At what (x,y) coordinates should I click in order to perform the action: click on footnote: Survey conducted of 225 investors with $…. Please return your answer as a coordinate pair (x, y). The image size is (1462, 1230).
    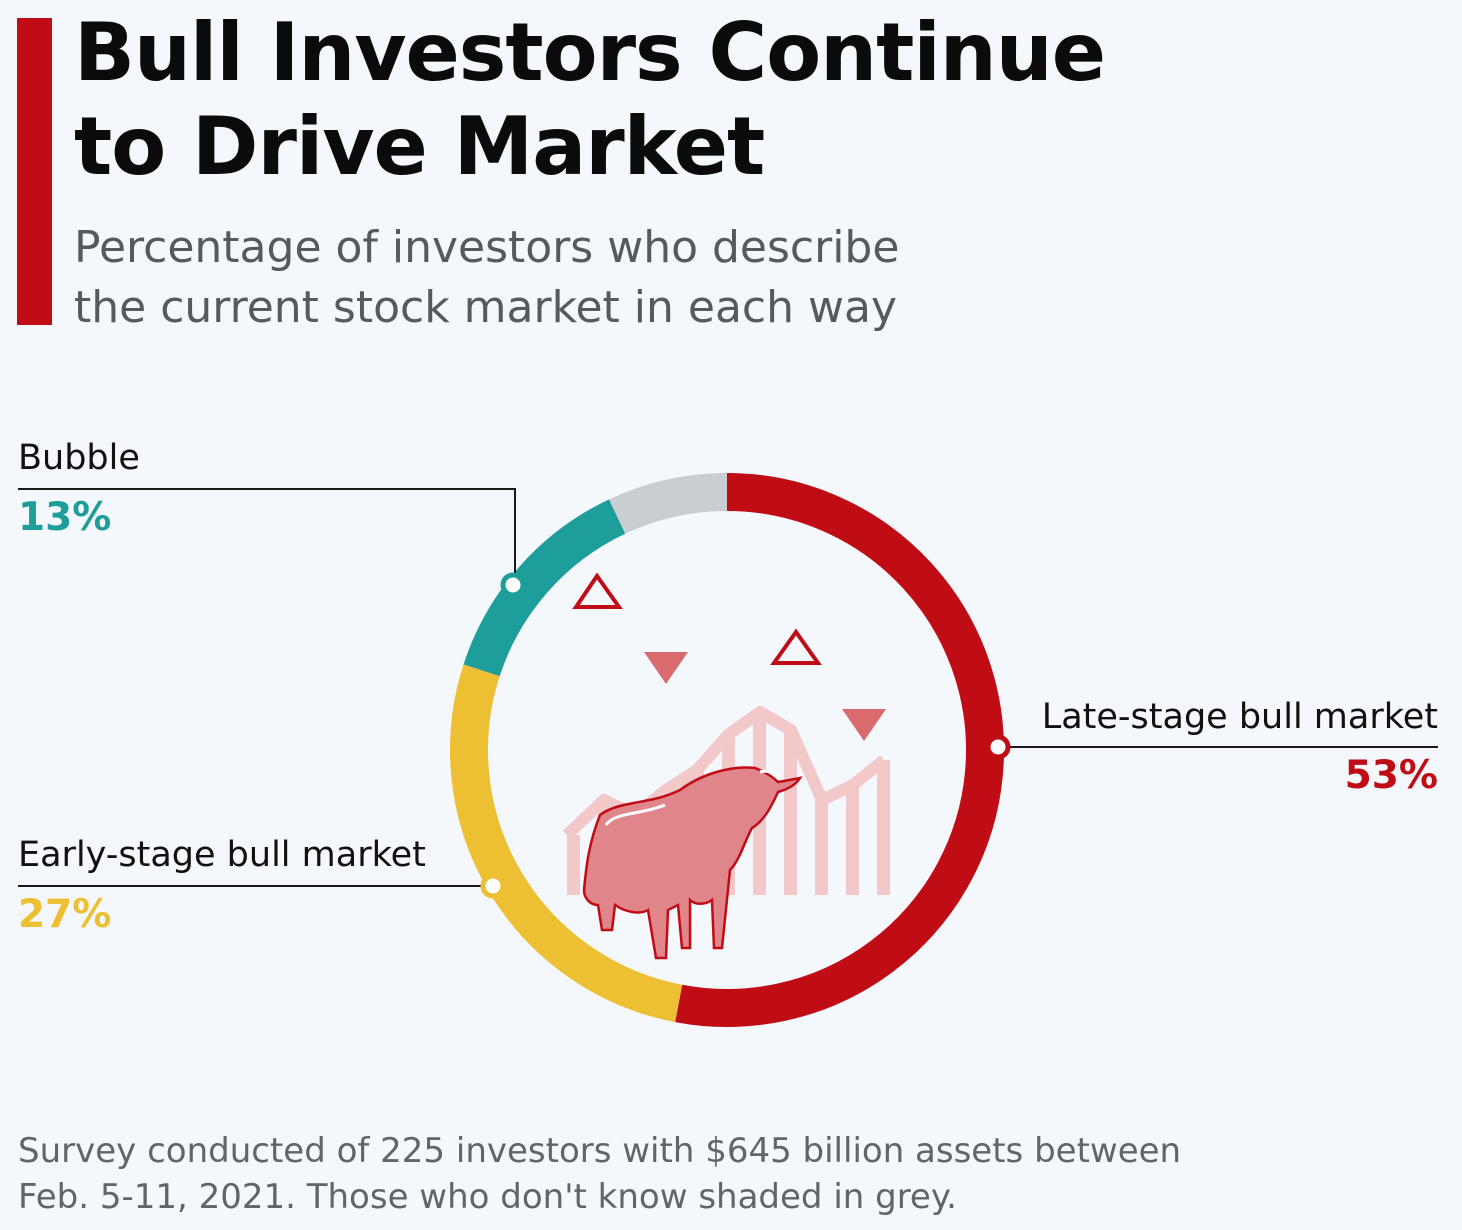
    Looking at the image, I should click on (600, 1174).